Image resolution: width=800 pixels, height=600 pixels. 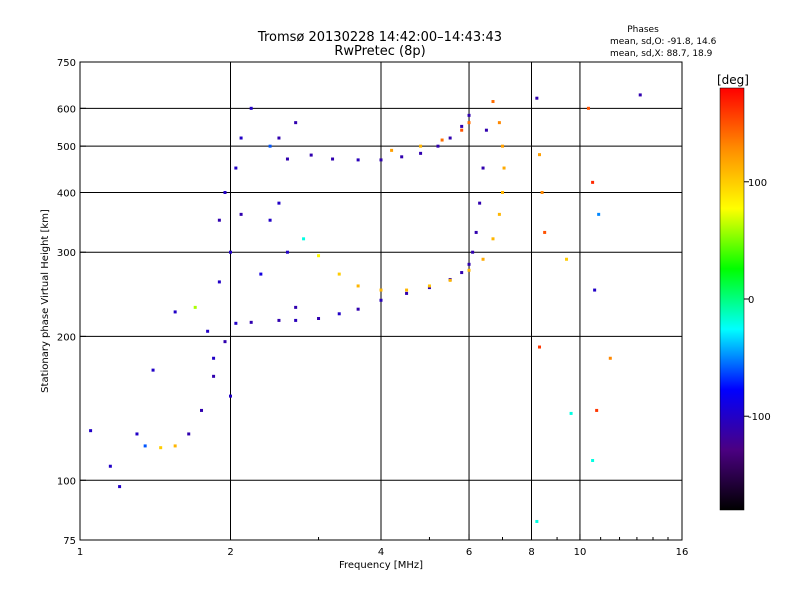 I want to click on colorbar-label: [deg], so click(x=733, y=80).